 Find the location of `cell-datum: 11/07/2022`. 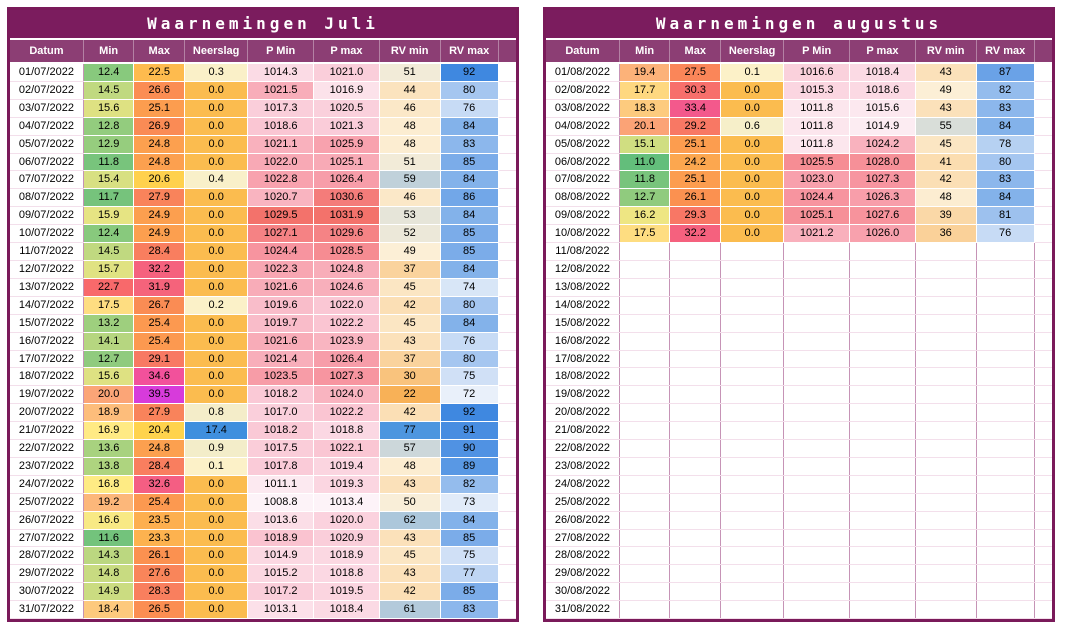

cell-datum: 11/07/2022 is located at coordinates (47, 251).